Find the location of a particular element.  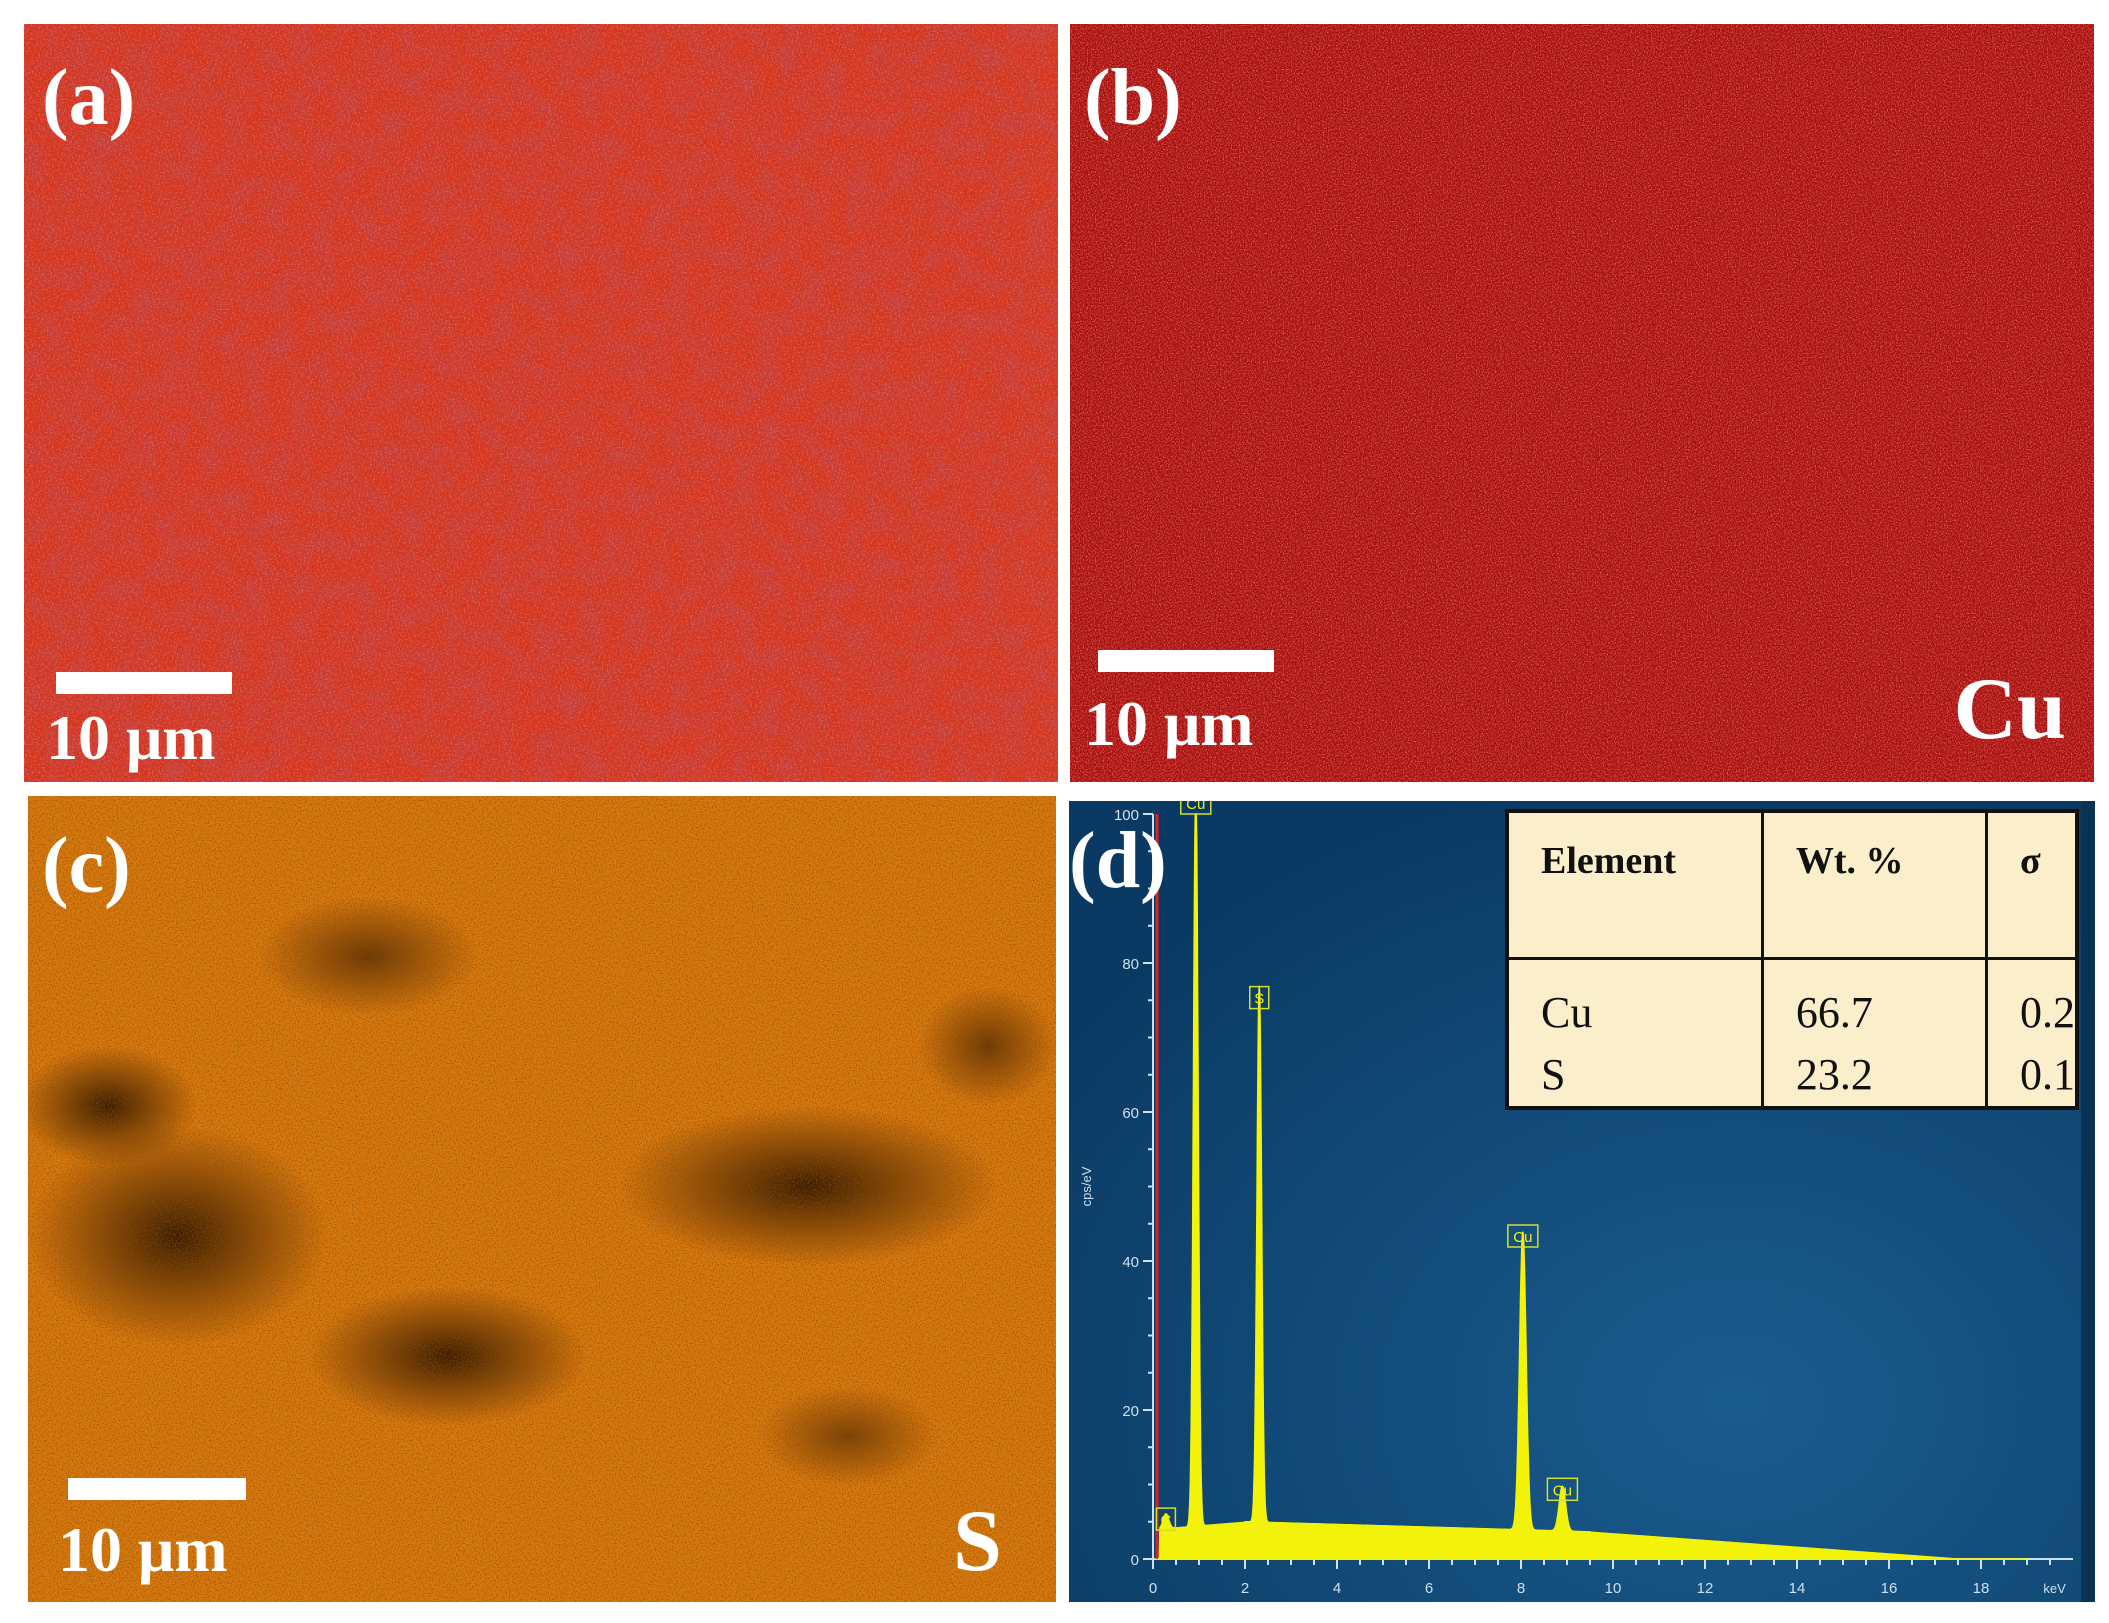

scale-label-c: 10 μm is located at coordinates (143, 1549).